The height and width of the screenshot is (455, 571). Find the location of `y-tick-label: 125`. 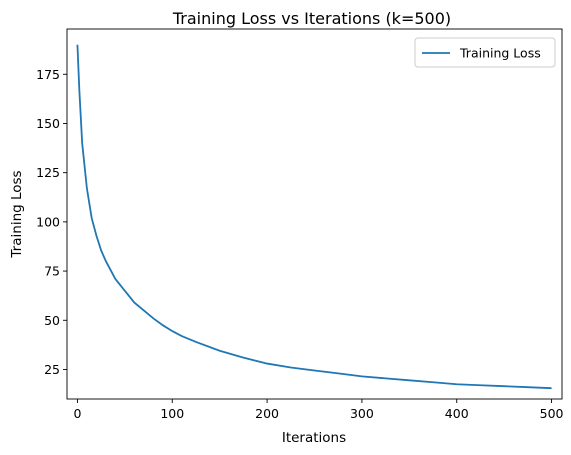

y-tick-label: 125 is located at coordinates (48, 172).